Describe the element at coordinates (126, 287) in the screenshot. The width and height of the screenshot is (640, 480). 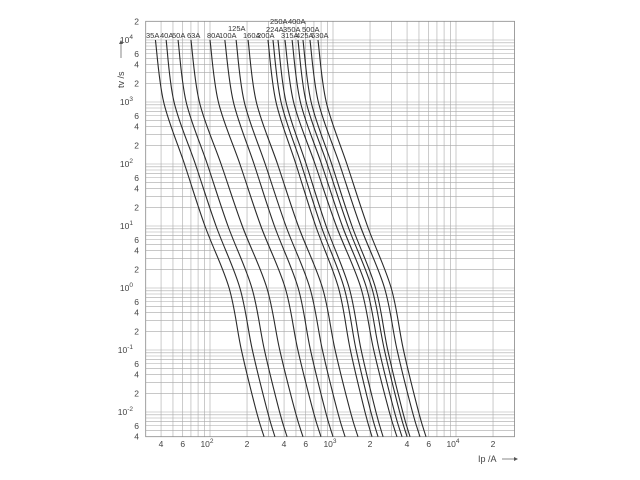
I see `y-tick-label: 10⁰` at that location.